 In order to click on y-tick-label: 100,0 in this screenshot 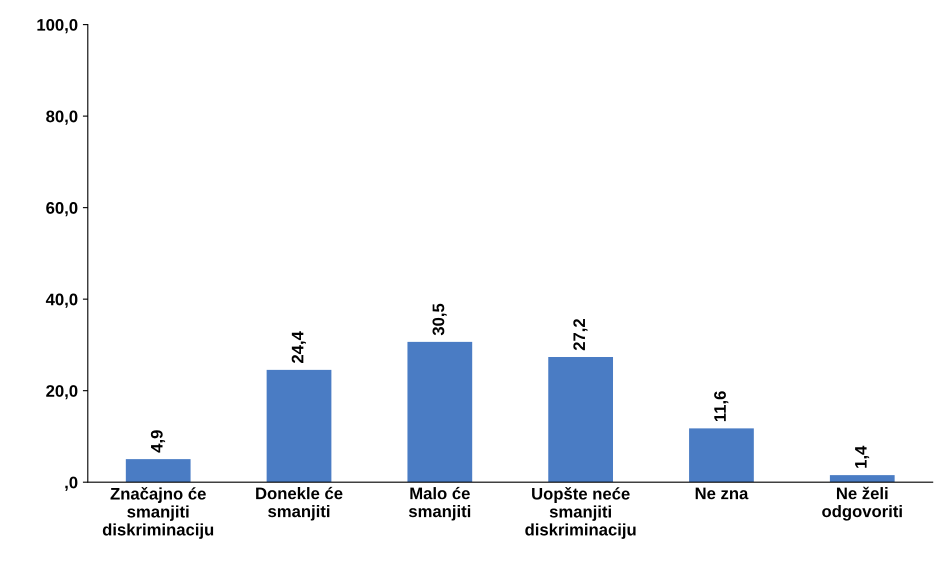, I will do `click(57, 26)`.